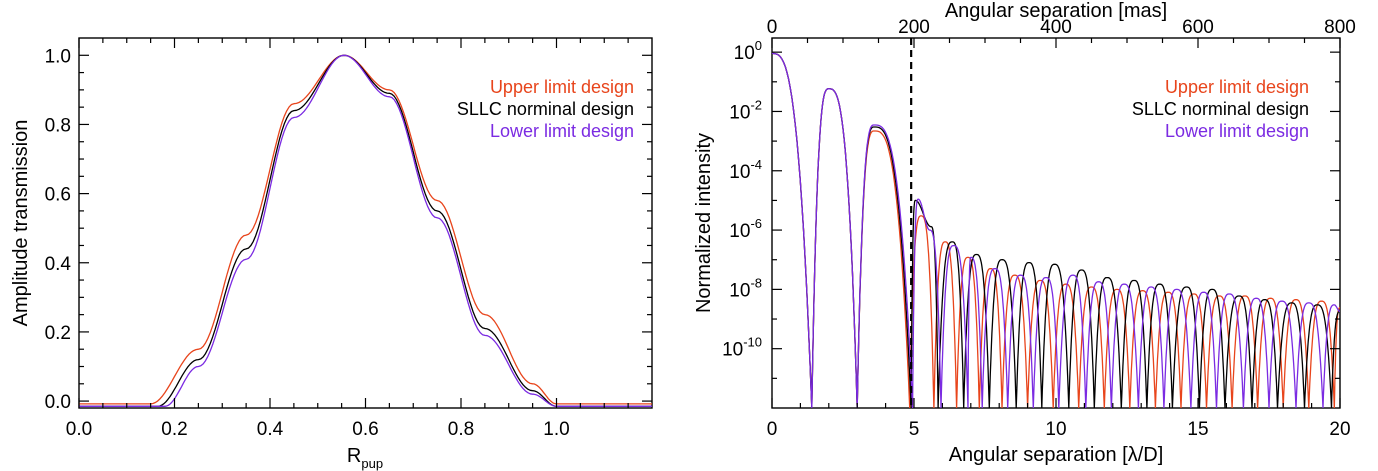  Describe the element at coordinates (742, 348) in the screenshot. I see `right-y-tick-label: 10⁻¹⁰` at that location.